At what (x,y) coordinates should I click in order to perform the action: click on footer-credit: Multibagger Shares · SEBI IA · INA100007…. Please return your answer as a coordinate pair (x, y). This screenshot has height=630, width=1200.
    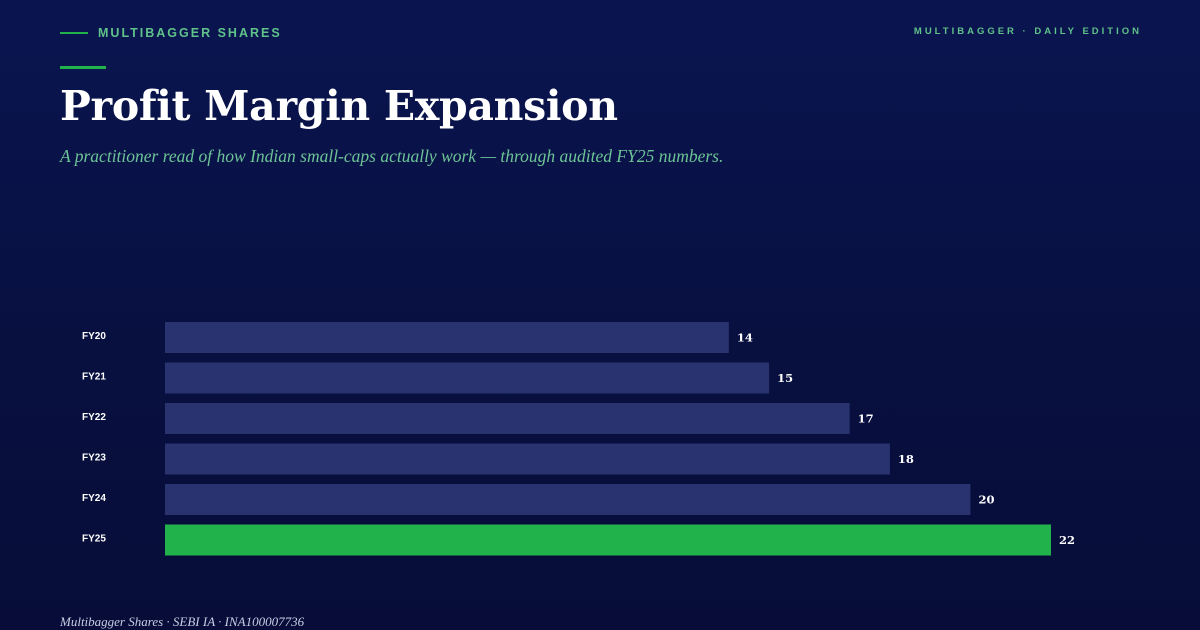
    Looking at the image, I should click on (182, 622).